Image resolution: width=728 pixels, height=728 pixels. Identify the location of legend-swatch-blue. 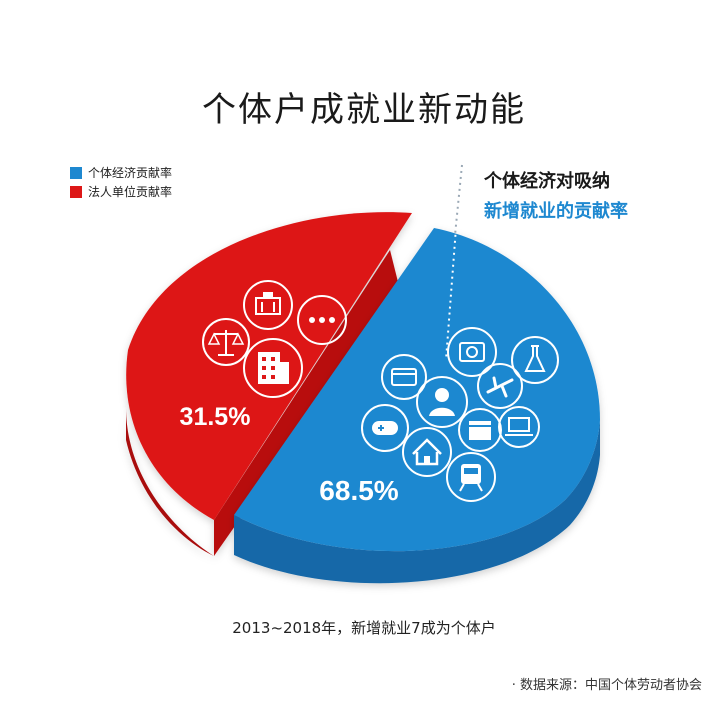
(76, 172).